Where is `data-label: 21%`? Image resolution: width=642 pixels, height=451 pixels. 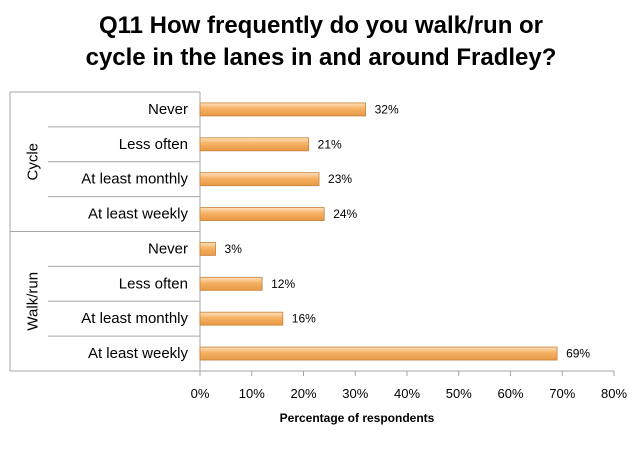
data-label: 21% is located at coordinates (330, 144).